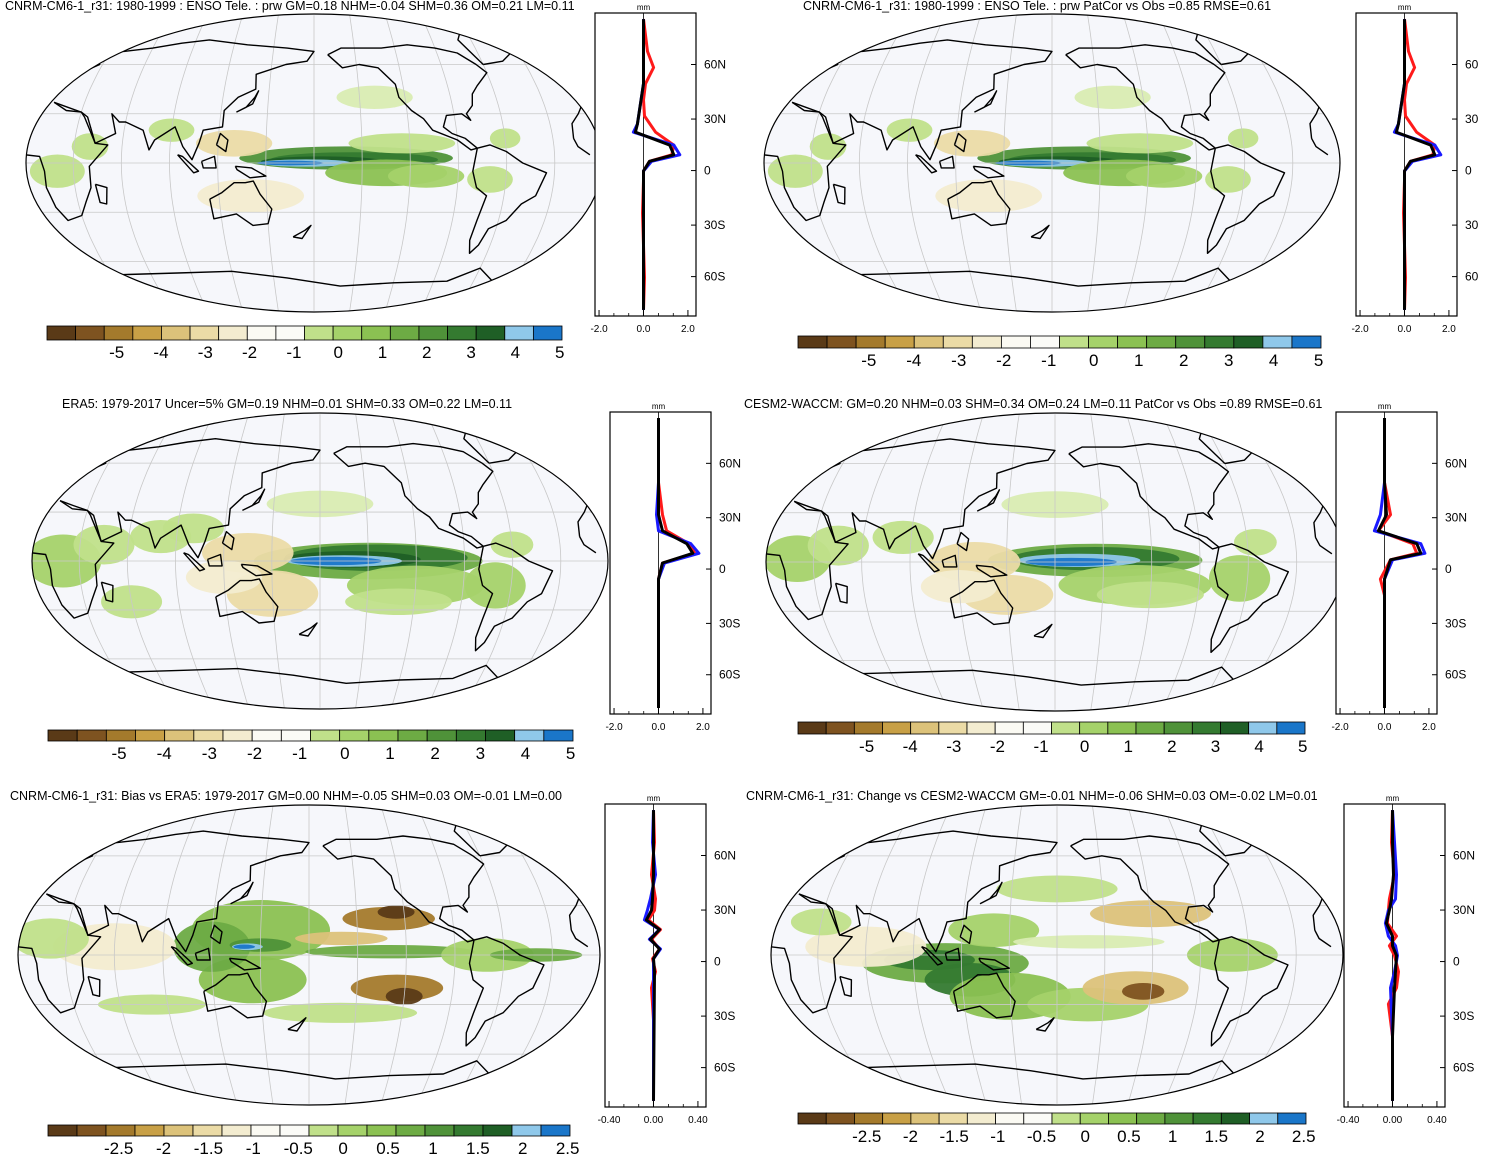 This screenshot has width=1489, height=1161. What do you see at coordinates (118, 1148) in the screenshot?
I see `colorbar-label: -2.5` at bounding box center [118, 1148].